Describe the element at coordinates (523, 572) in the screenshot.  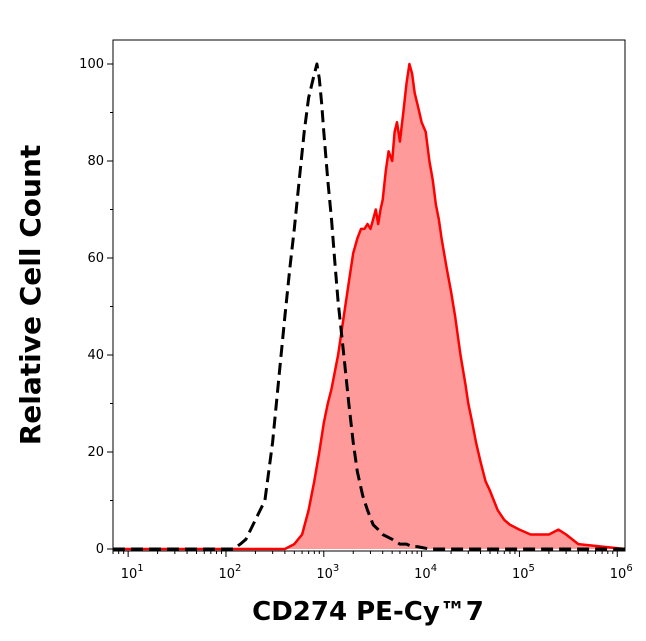
I see `x-tick-label: 10⁵` at that location.